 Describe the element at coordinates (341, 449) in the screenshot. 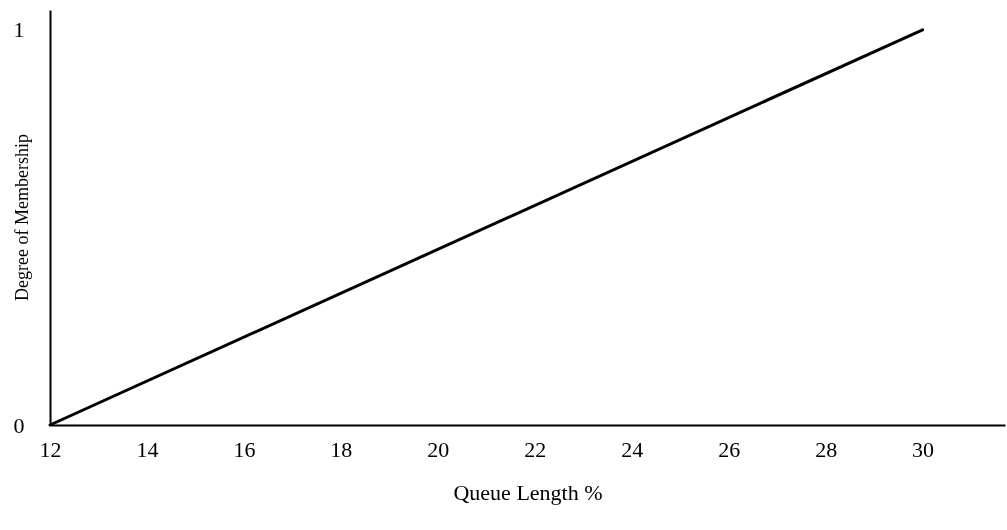

I see `x-tick-label: 18` at that location.